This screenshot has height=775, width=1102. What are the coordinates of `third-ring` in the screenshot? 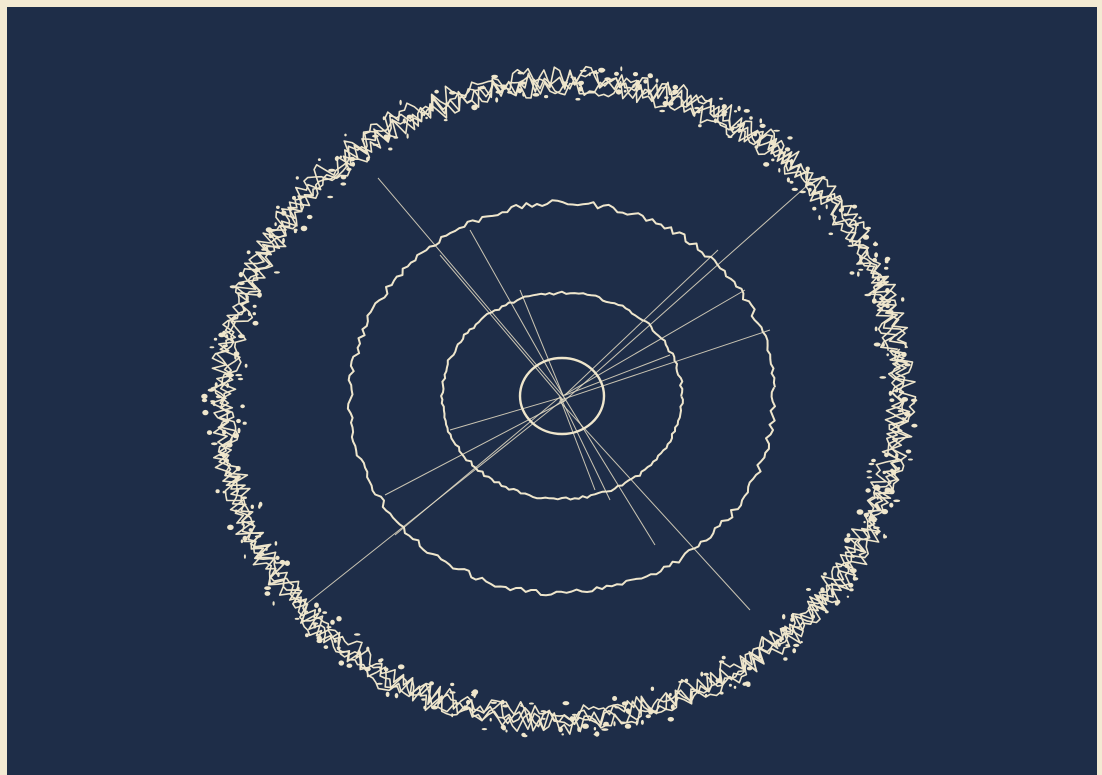 It's located at (562, 395).